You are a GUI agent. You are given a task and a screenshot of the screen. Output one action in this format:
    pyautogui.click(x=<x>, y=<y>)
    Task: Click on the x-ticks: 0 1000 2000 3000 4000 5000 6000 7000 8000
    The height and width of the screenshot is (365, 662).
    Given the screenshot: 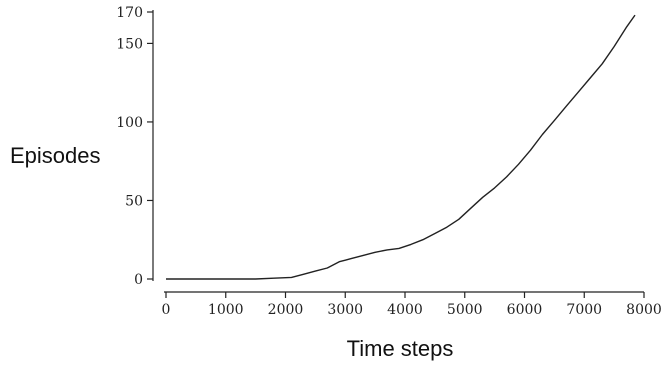 What is the action you would take?
    pyautogui.click(x=412, y=305)
    